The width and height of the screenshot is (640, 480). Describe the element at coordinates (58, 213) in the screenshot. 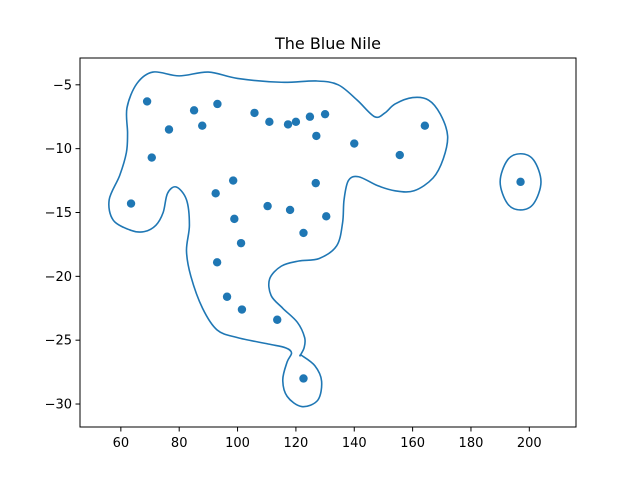

I see `y-tick-label: −15` at that location.